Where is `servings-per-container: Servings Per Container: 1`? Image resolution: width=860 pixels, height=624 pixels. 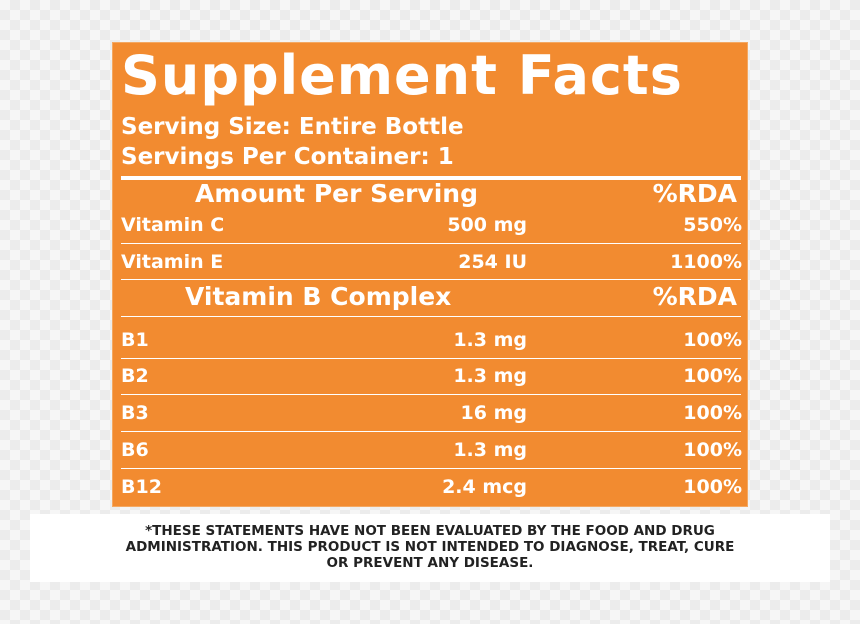
servings-per-container: Servings Per Container: 1 is located at coordinates (287, 157).